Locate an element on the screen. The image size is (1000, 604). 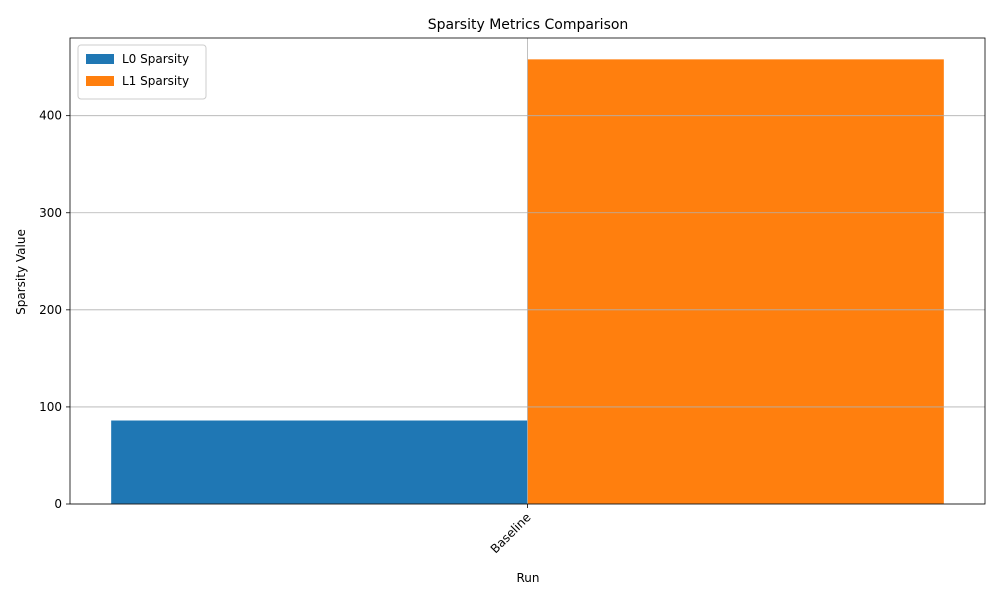
y-tick-label: 400 is located at coordinates (50, 116).